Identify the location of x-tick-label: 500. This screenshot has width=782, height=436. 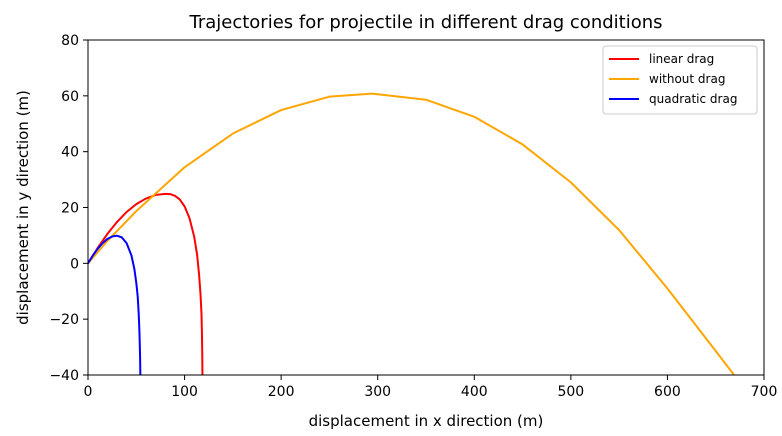
(570, 392).